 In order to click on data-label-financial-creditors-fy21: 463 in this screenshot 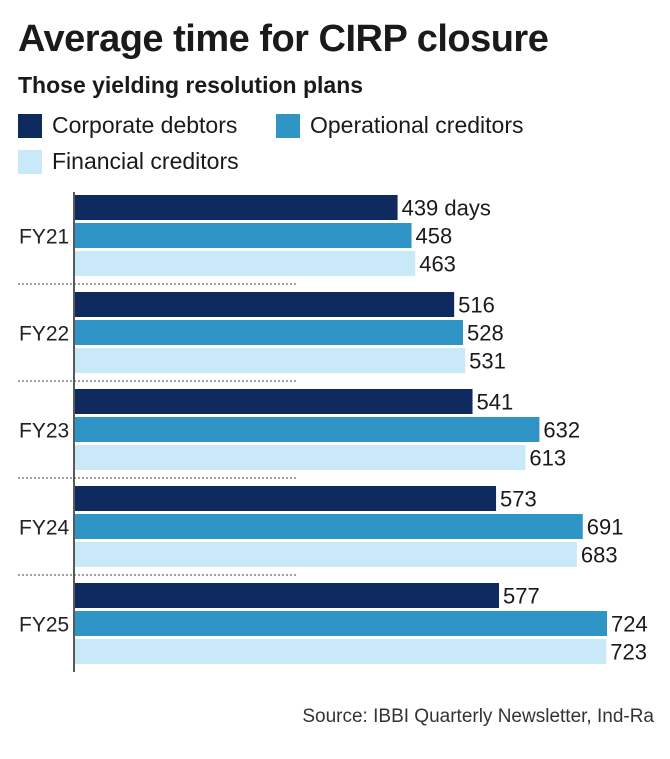, I will do `click(437, 264)`.